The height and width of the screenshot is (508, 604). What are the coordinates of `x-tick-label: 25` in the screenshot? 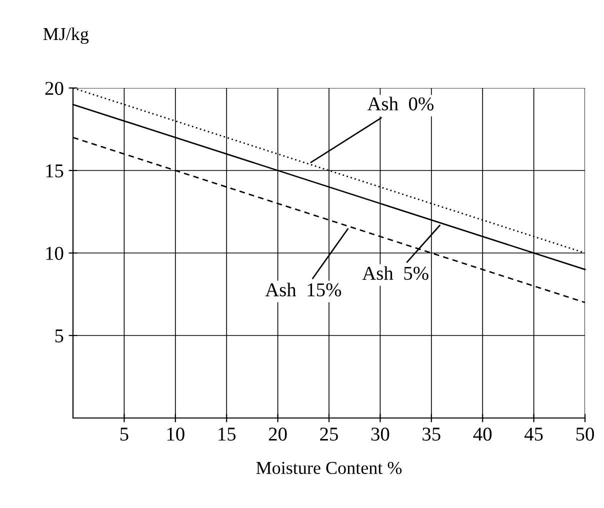 It's located at (329, 434).